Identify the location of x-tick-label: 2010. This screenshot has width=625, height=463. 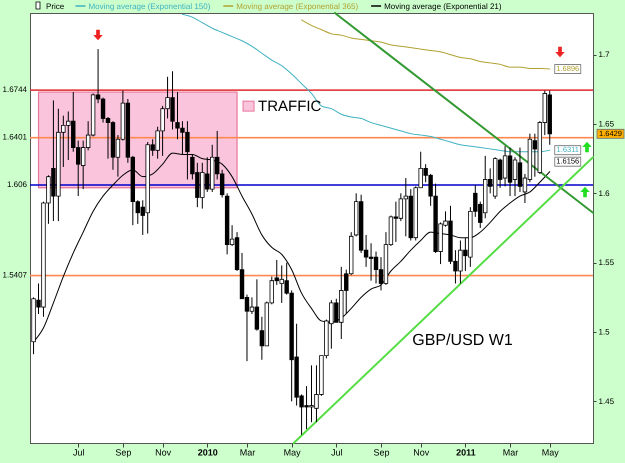
(208, 453).